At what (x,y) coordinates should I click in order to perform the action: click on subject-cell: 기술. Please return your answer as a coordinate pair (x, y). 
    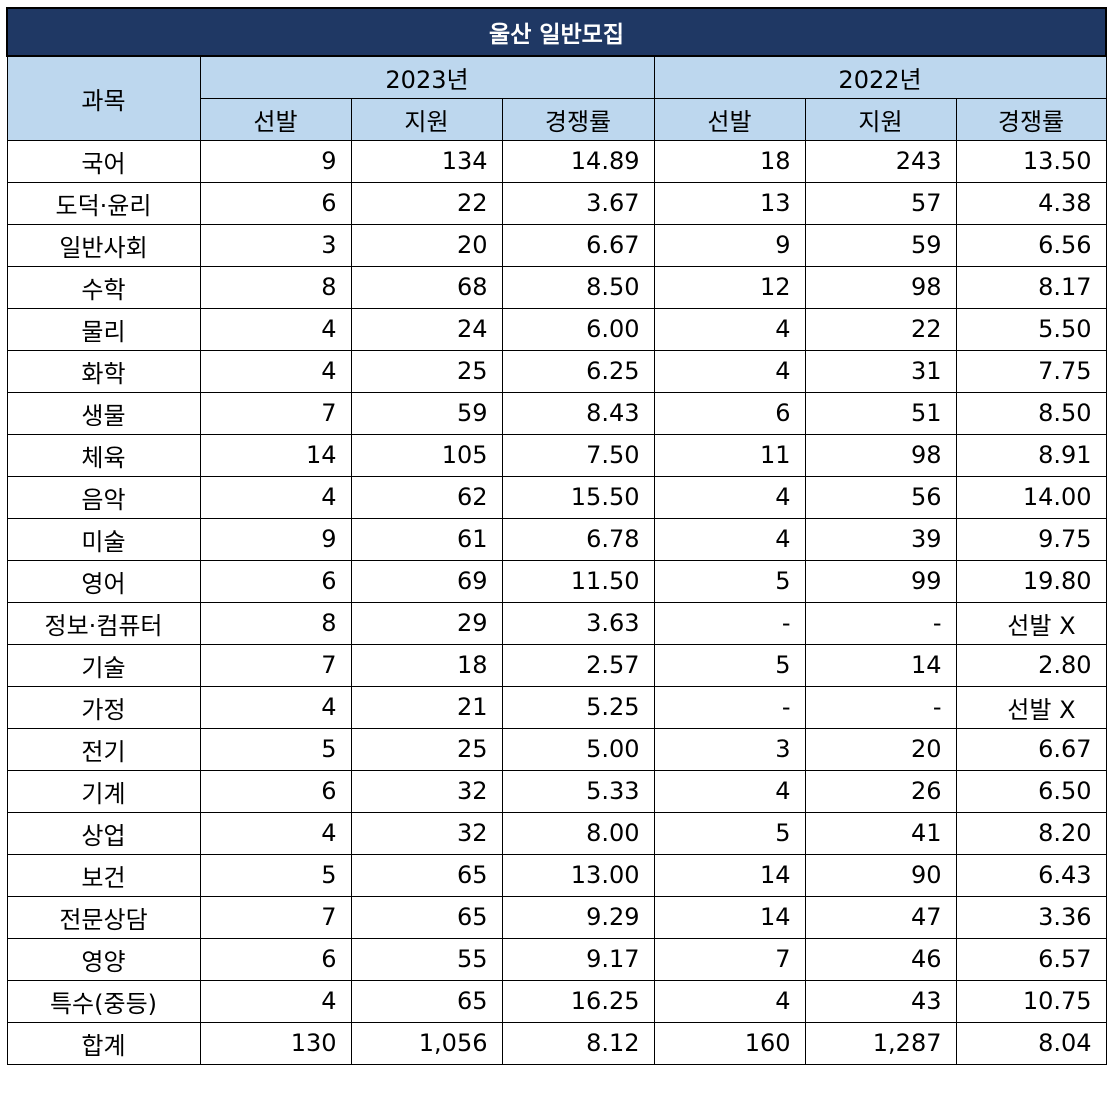
    Looking at the image, I should click on (103, 665).